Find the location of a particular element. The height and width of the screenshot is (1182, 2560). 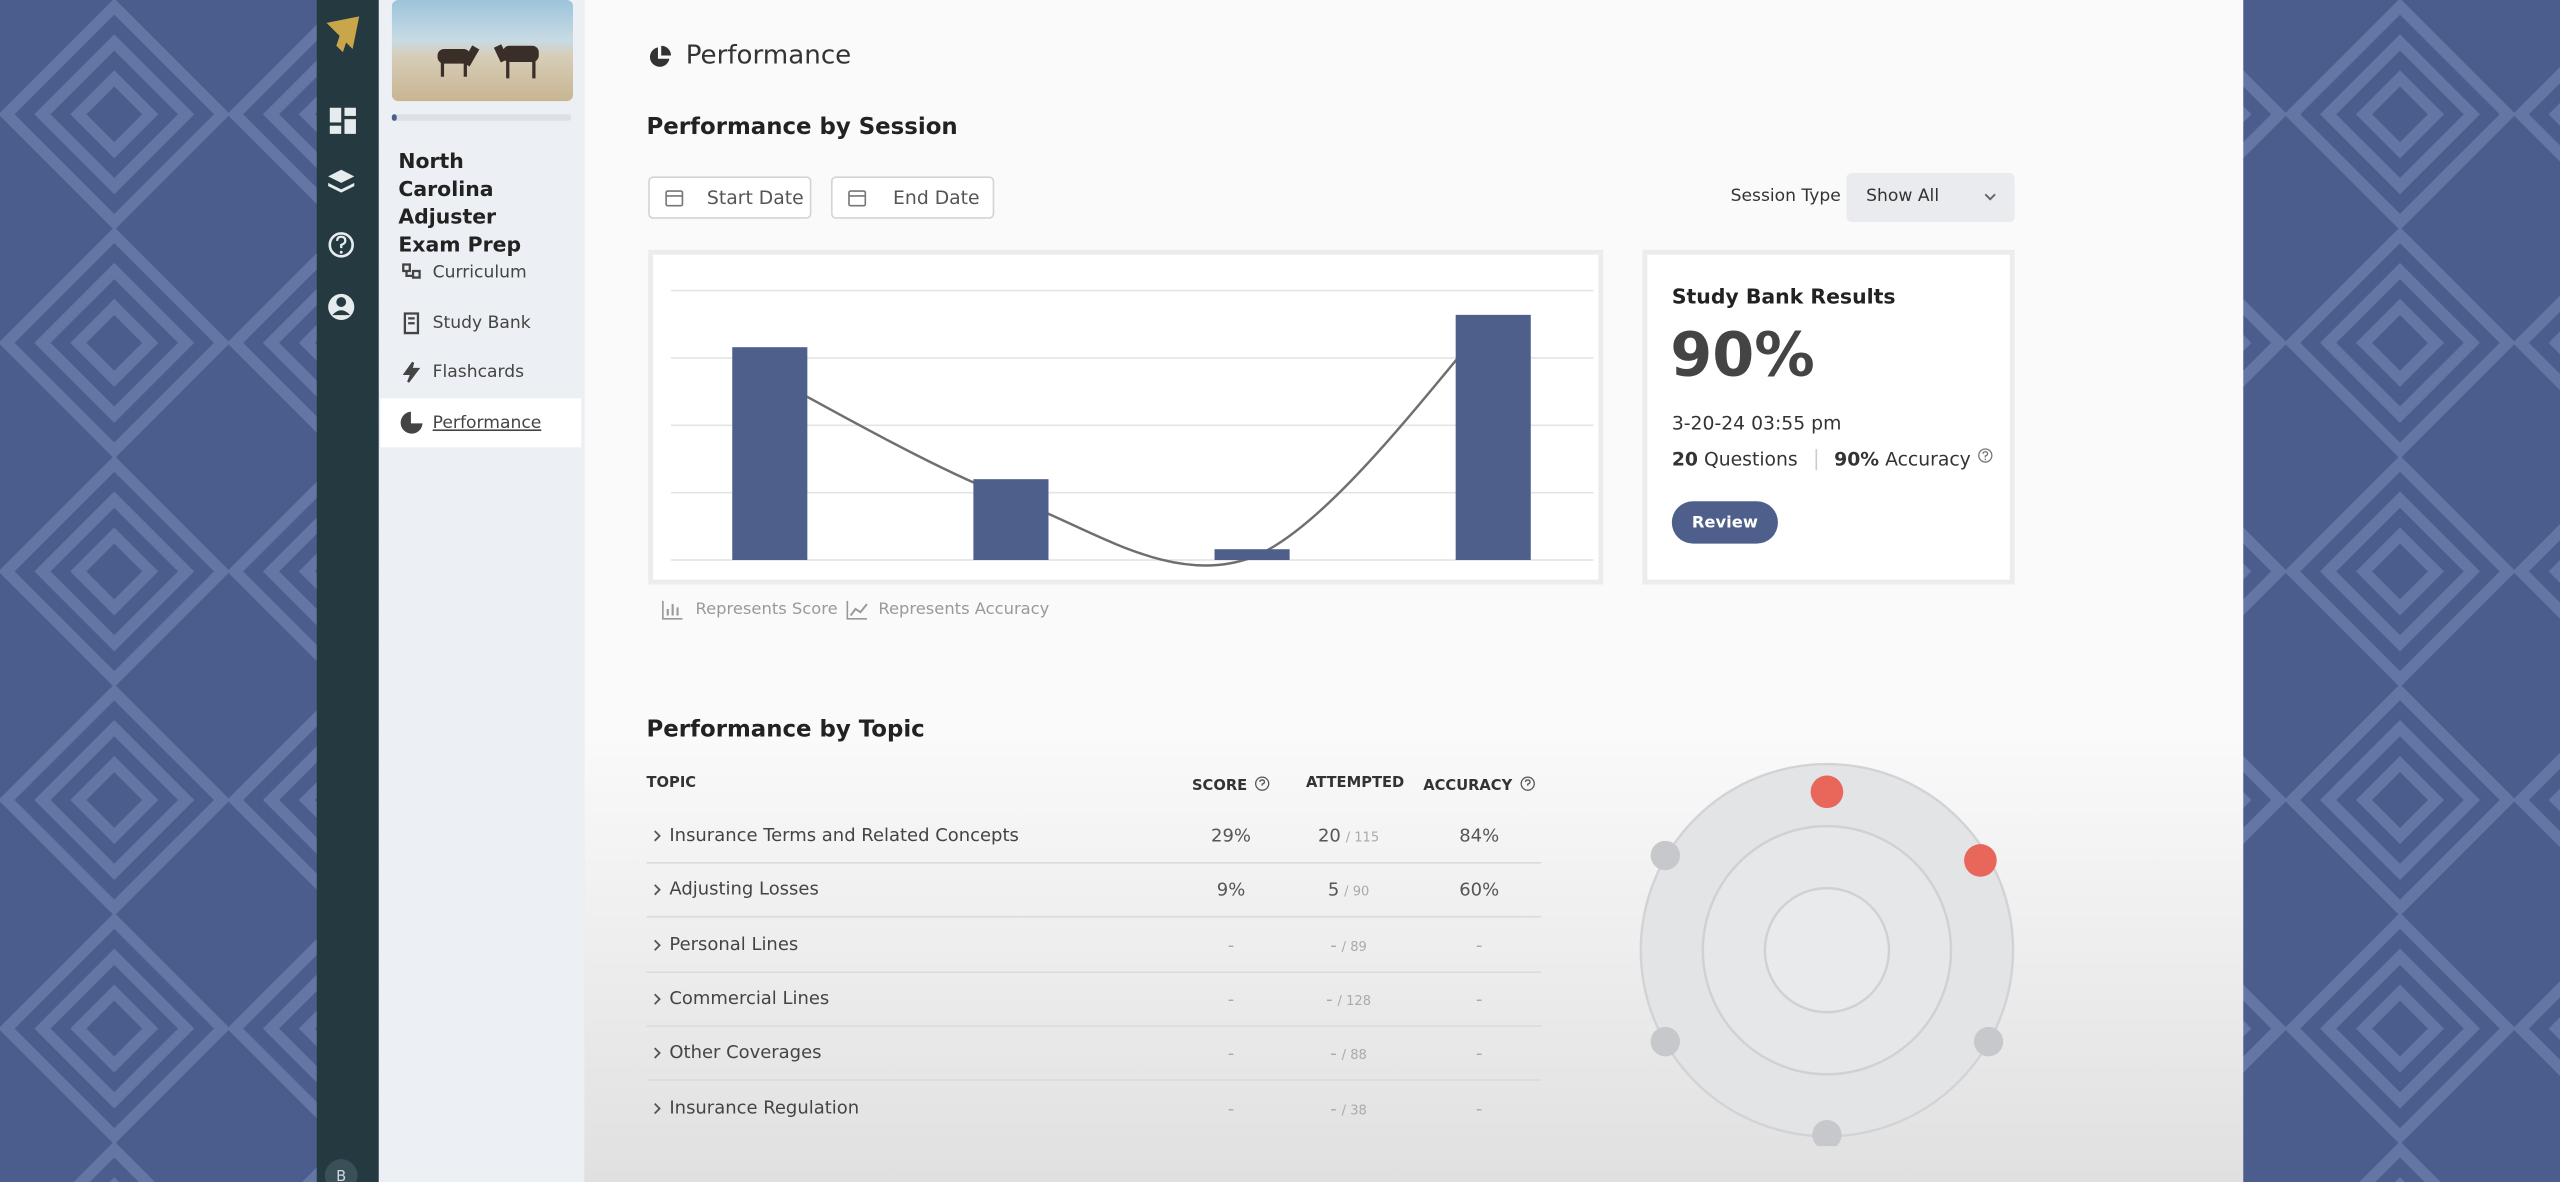

topic-attempted: -/ 88 is located at coordinates (1348, 1053).